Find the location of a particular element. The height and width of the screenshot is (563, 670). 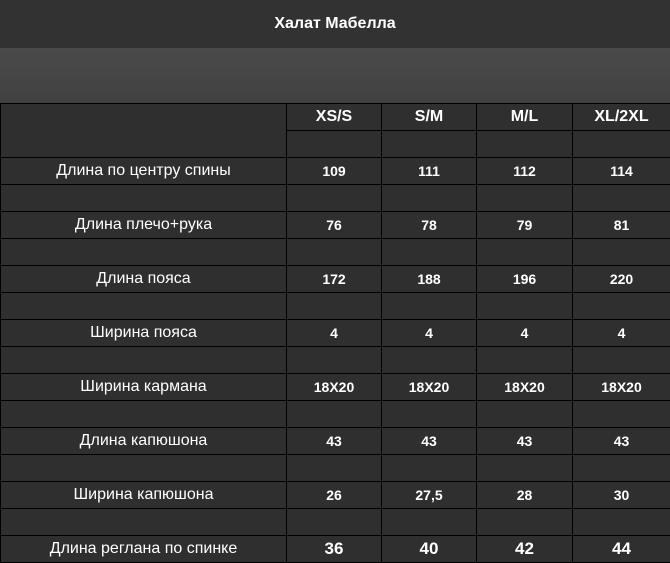

value-cell: 30 is located at coordinates (621, 495).